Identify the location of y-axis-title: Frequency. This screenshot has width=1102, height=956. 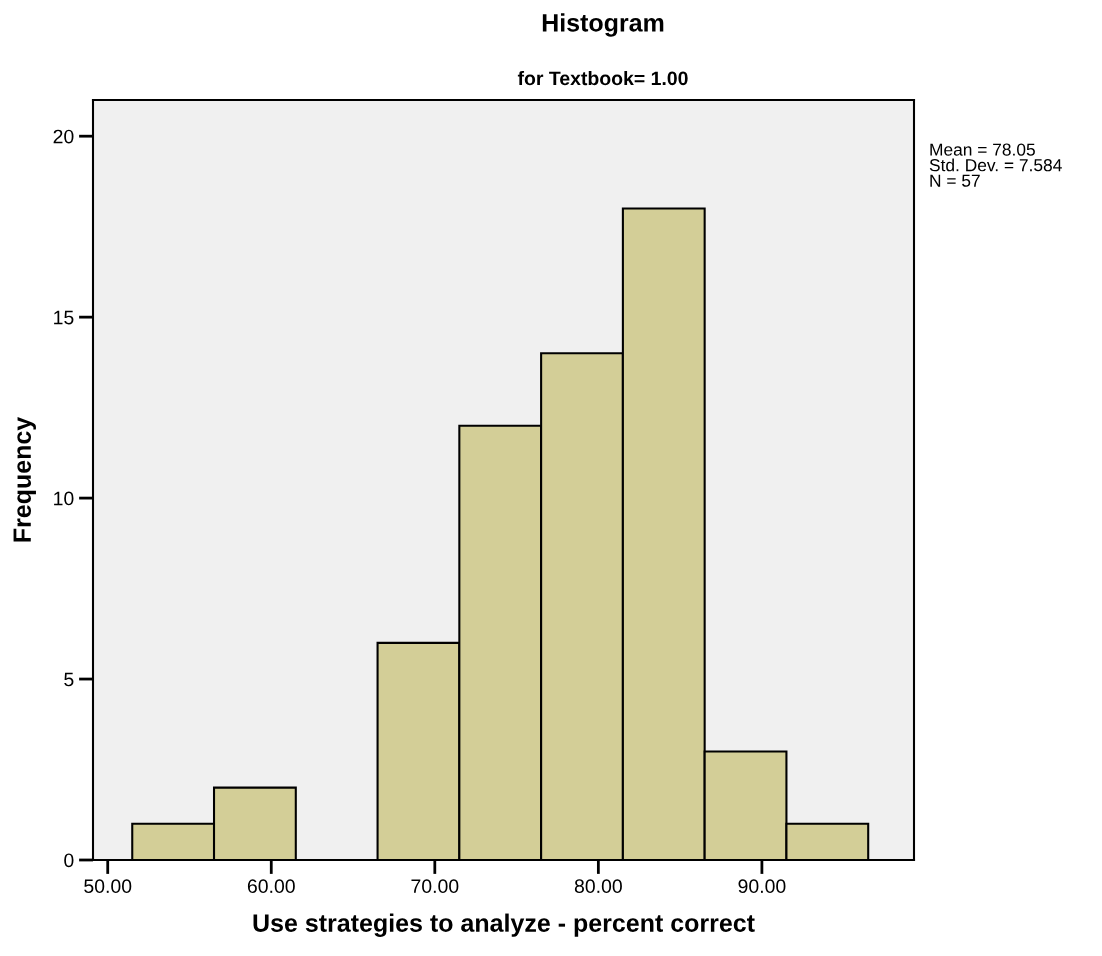
(24, 479).